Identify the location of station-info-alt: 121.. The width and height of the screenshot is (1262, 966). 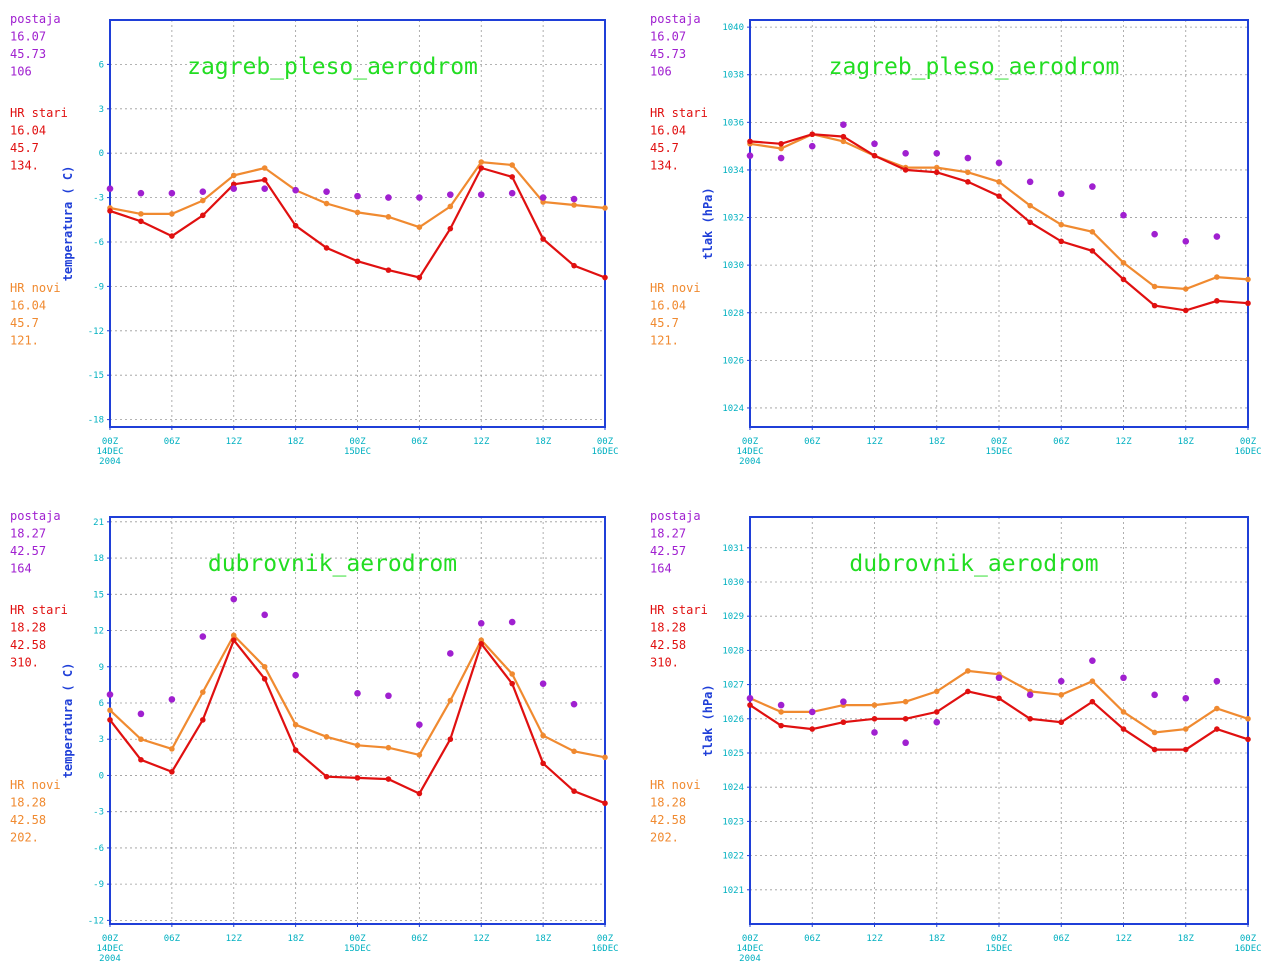
(24, 341).